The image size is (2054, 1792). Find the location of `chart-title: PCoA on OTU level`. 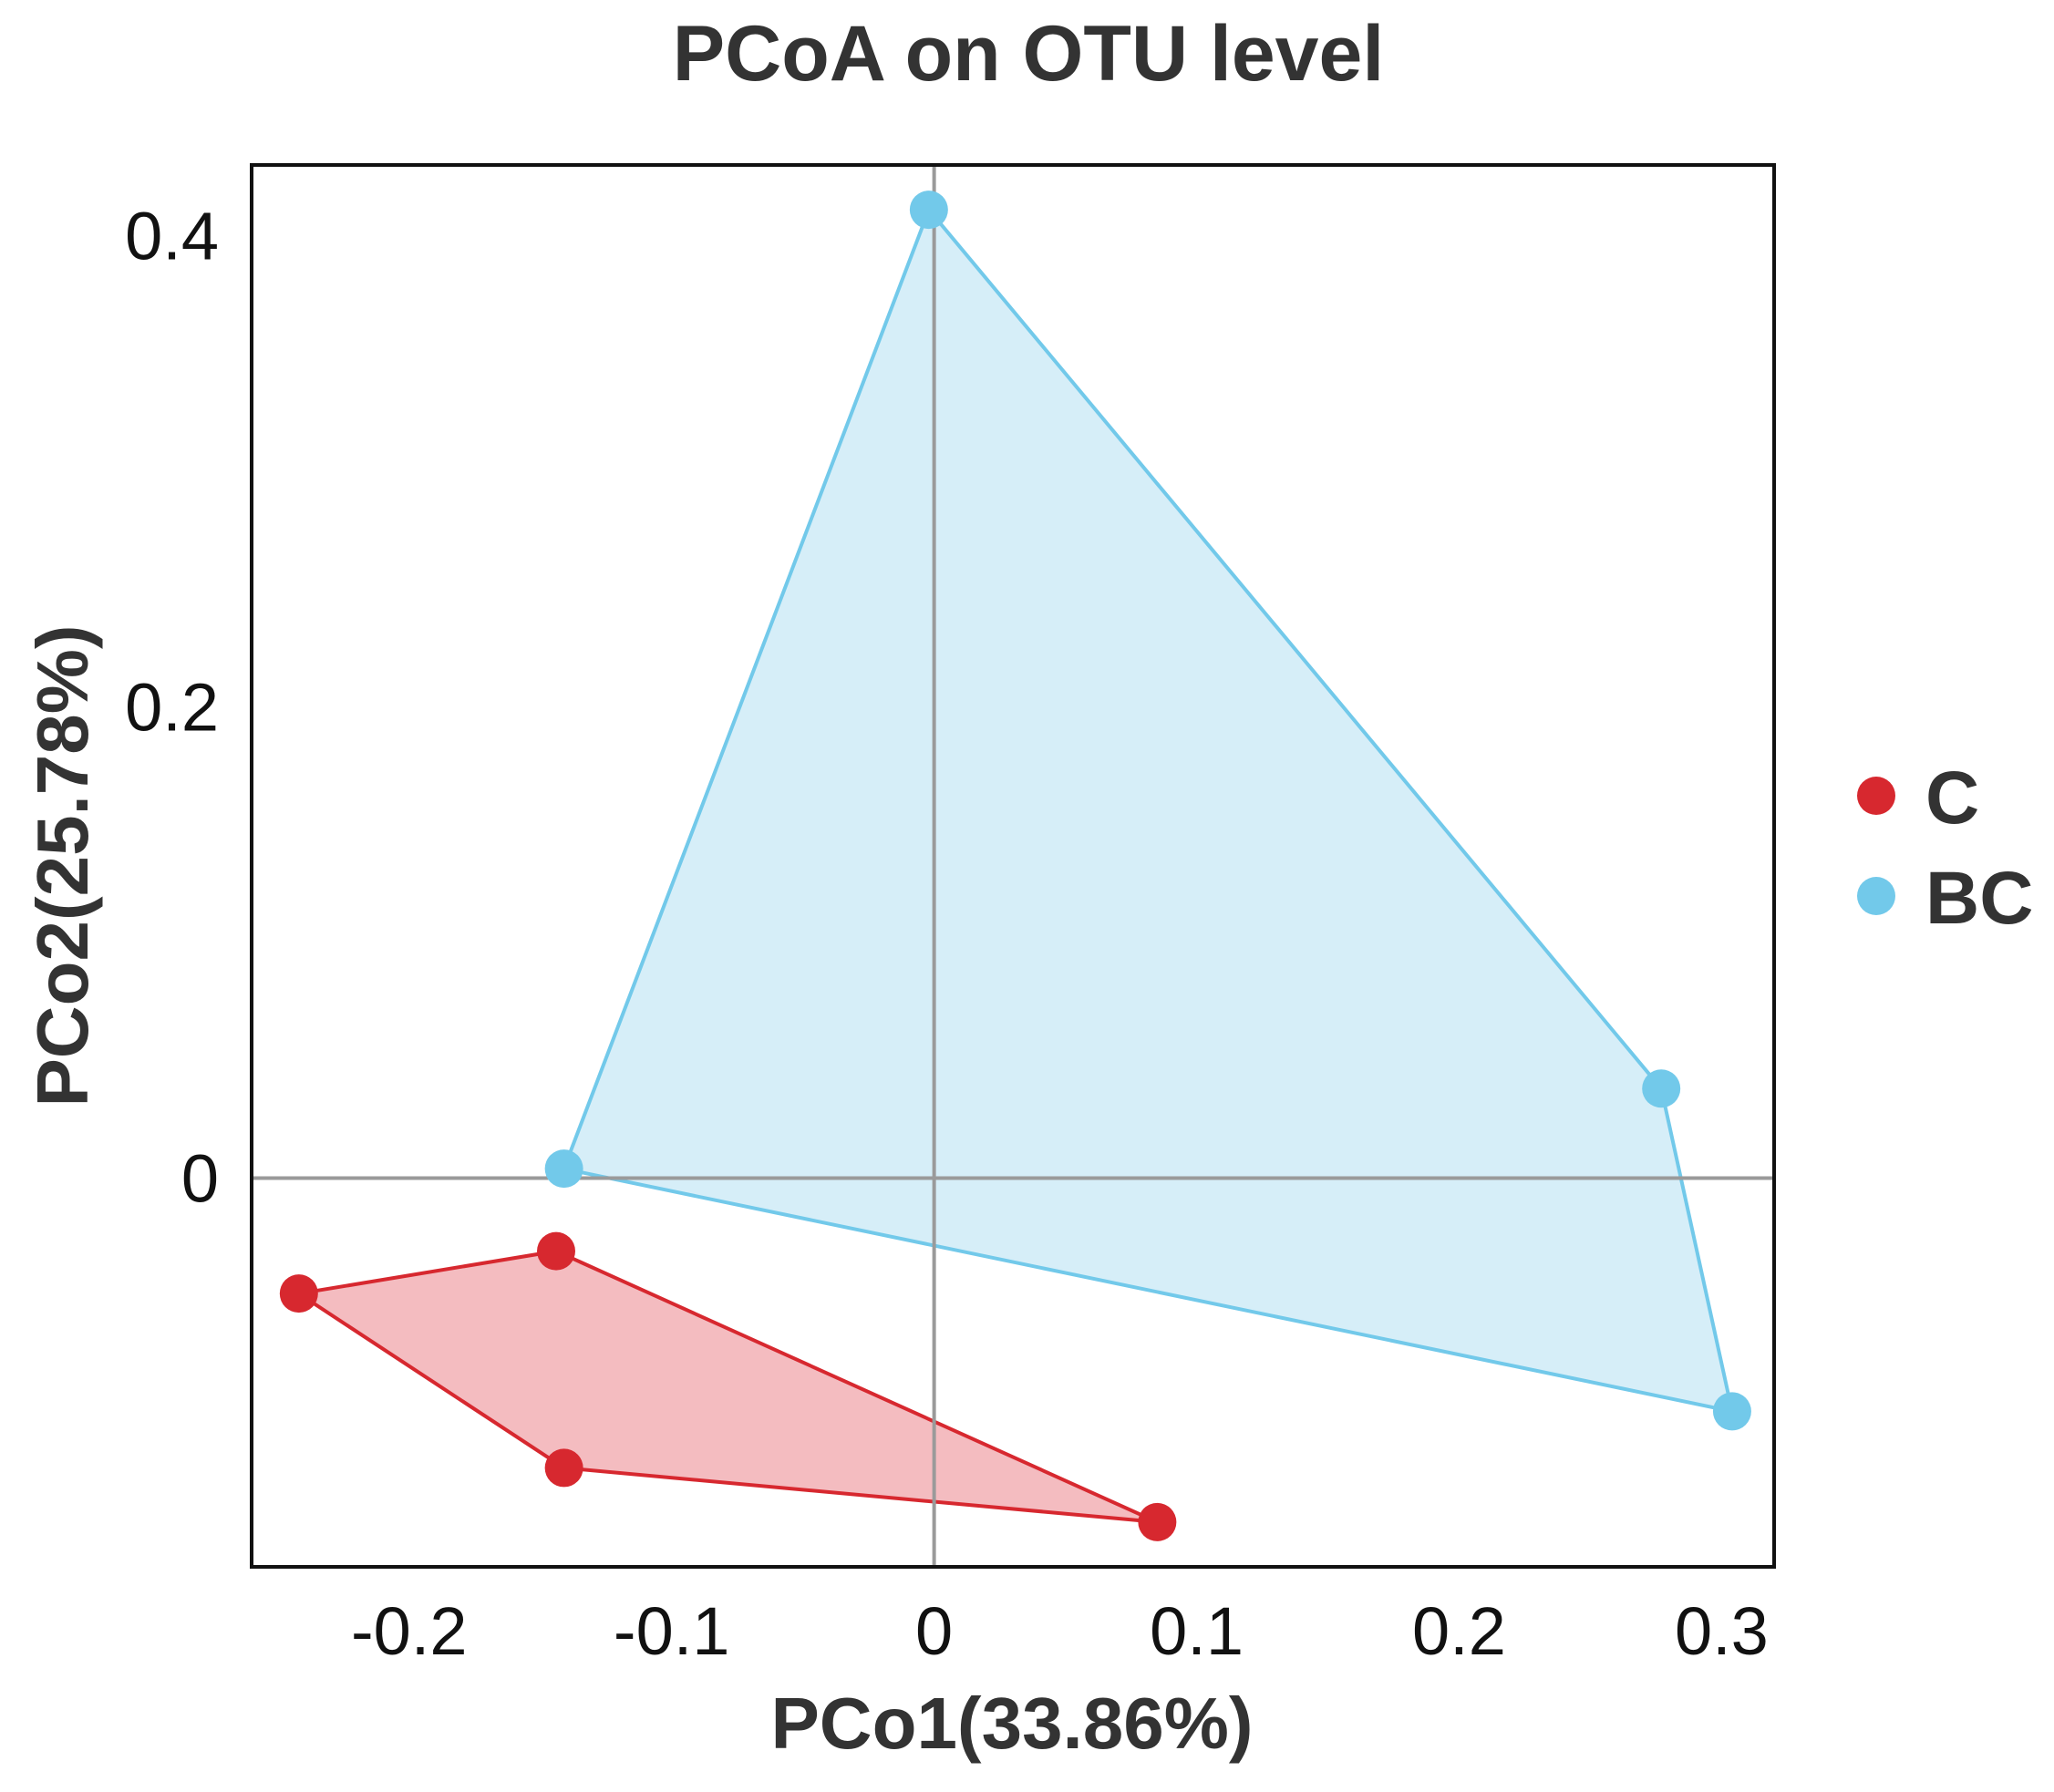

chart-title: PCoA on OTU level is located at coordinates (1028, 54).